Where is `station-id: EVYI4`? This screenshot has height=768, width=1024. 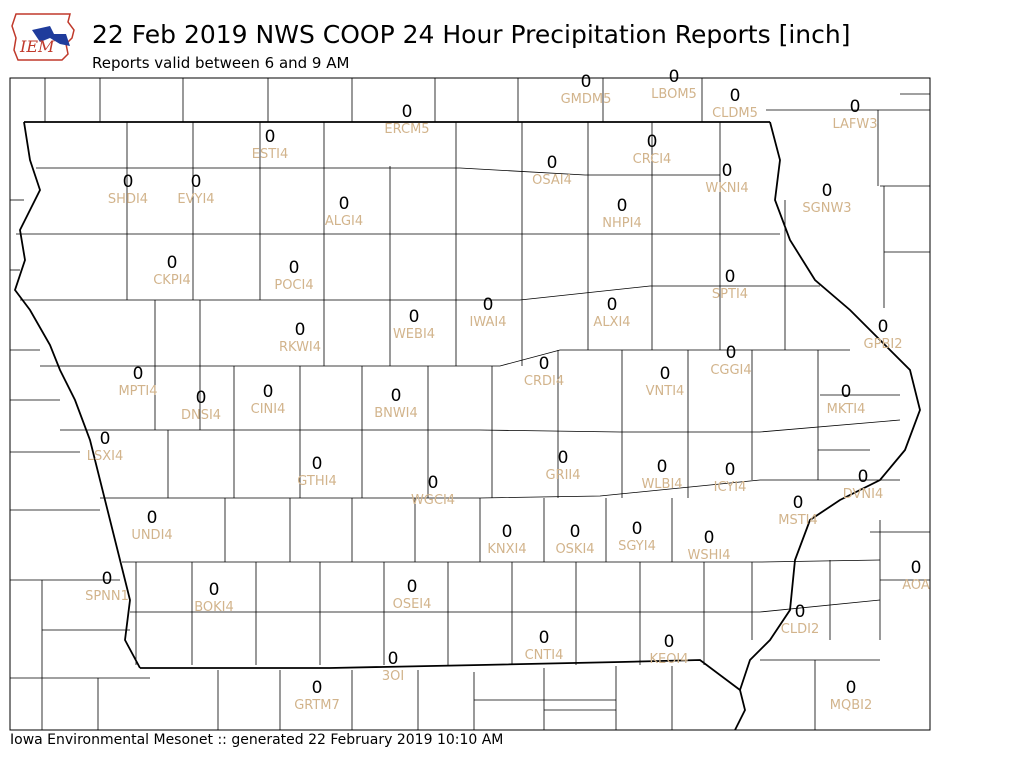 station-id: EVYI4 is located at coordinates (195, 199).